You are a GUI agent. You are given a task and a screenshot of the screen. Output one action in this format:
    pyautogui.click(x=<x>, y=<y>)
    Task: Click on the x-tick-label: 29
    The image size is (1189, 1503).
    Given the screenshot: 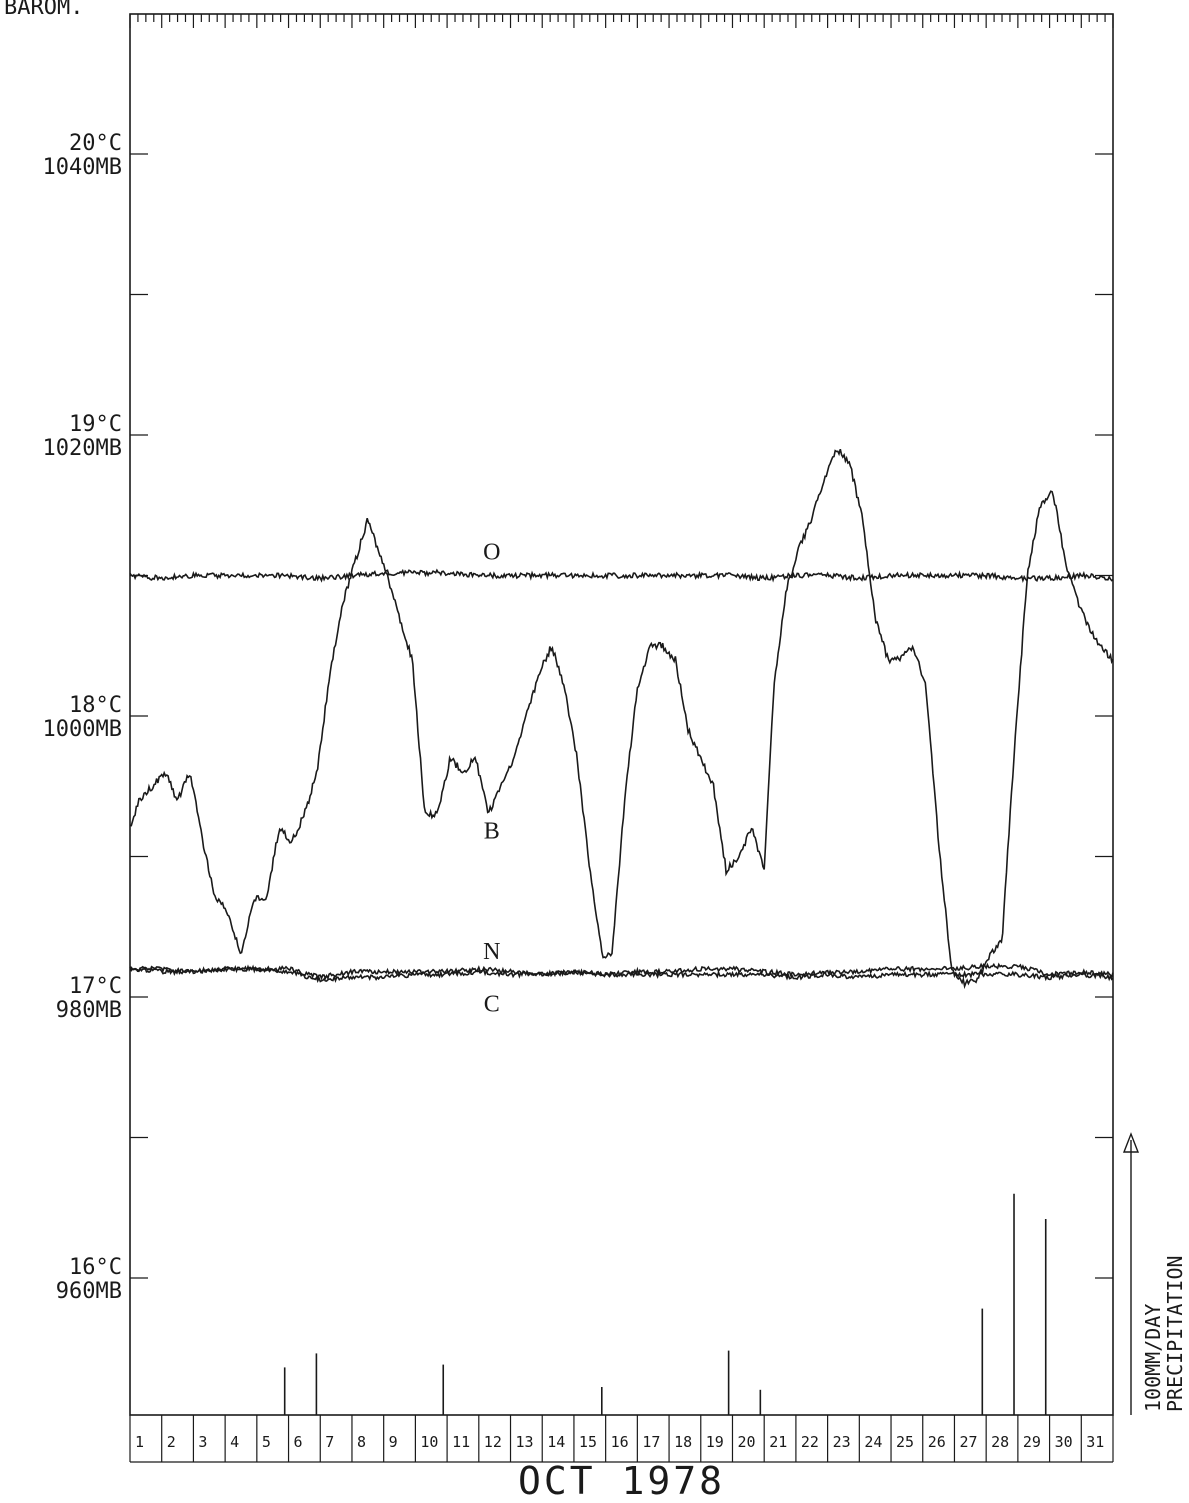 What is the action you would take?
    pyautogui.click(x=1032, y=1442)
    